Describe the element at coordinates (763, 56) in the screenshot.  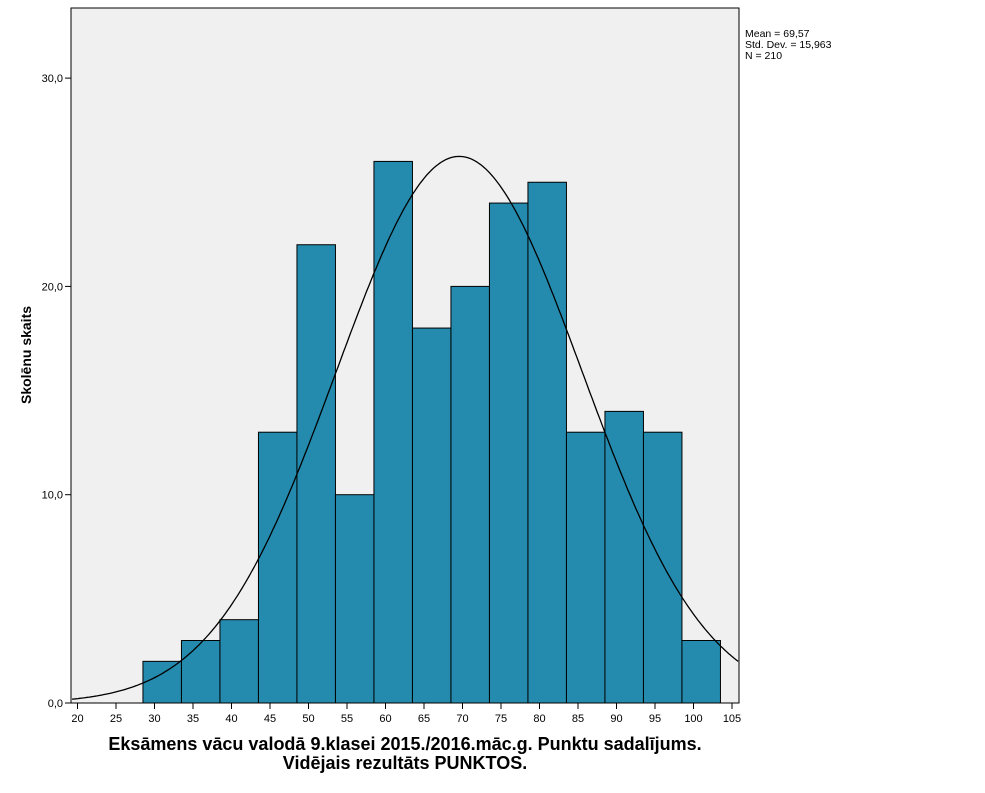
I see `stats-line: N = 210` at that location.